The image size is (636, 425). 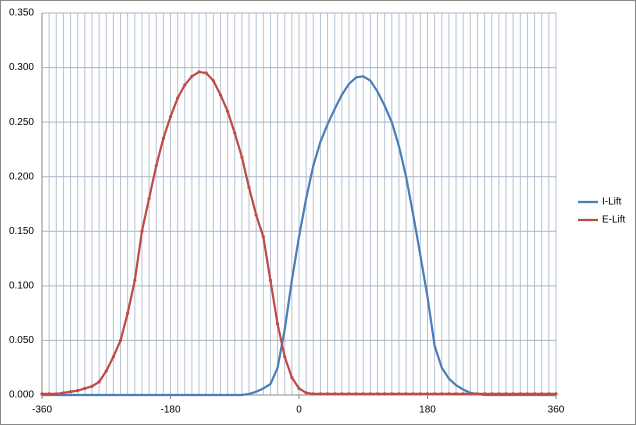 I want to click on y-tick-label: 0.300, so click(x=21, y=67).